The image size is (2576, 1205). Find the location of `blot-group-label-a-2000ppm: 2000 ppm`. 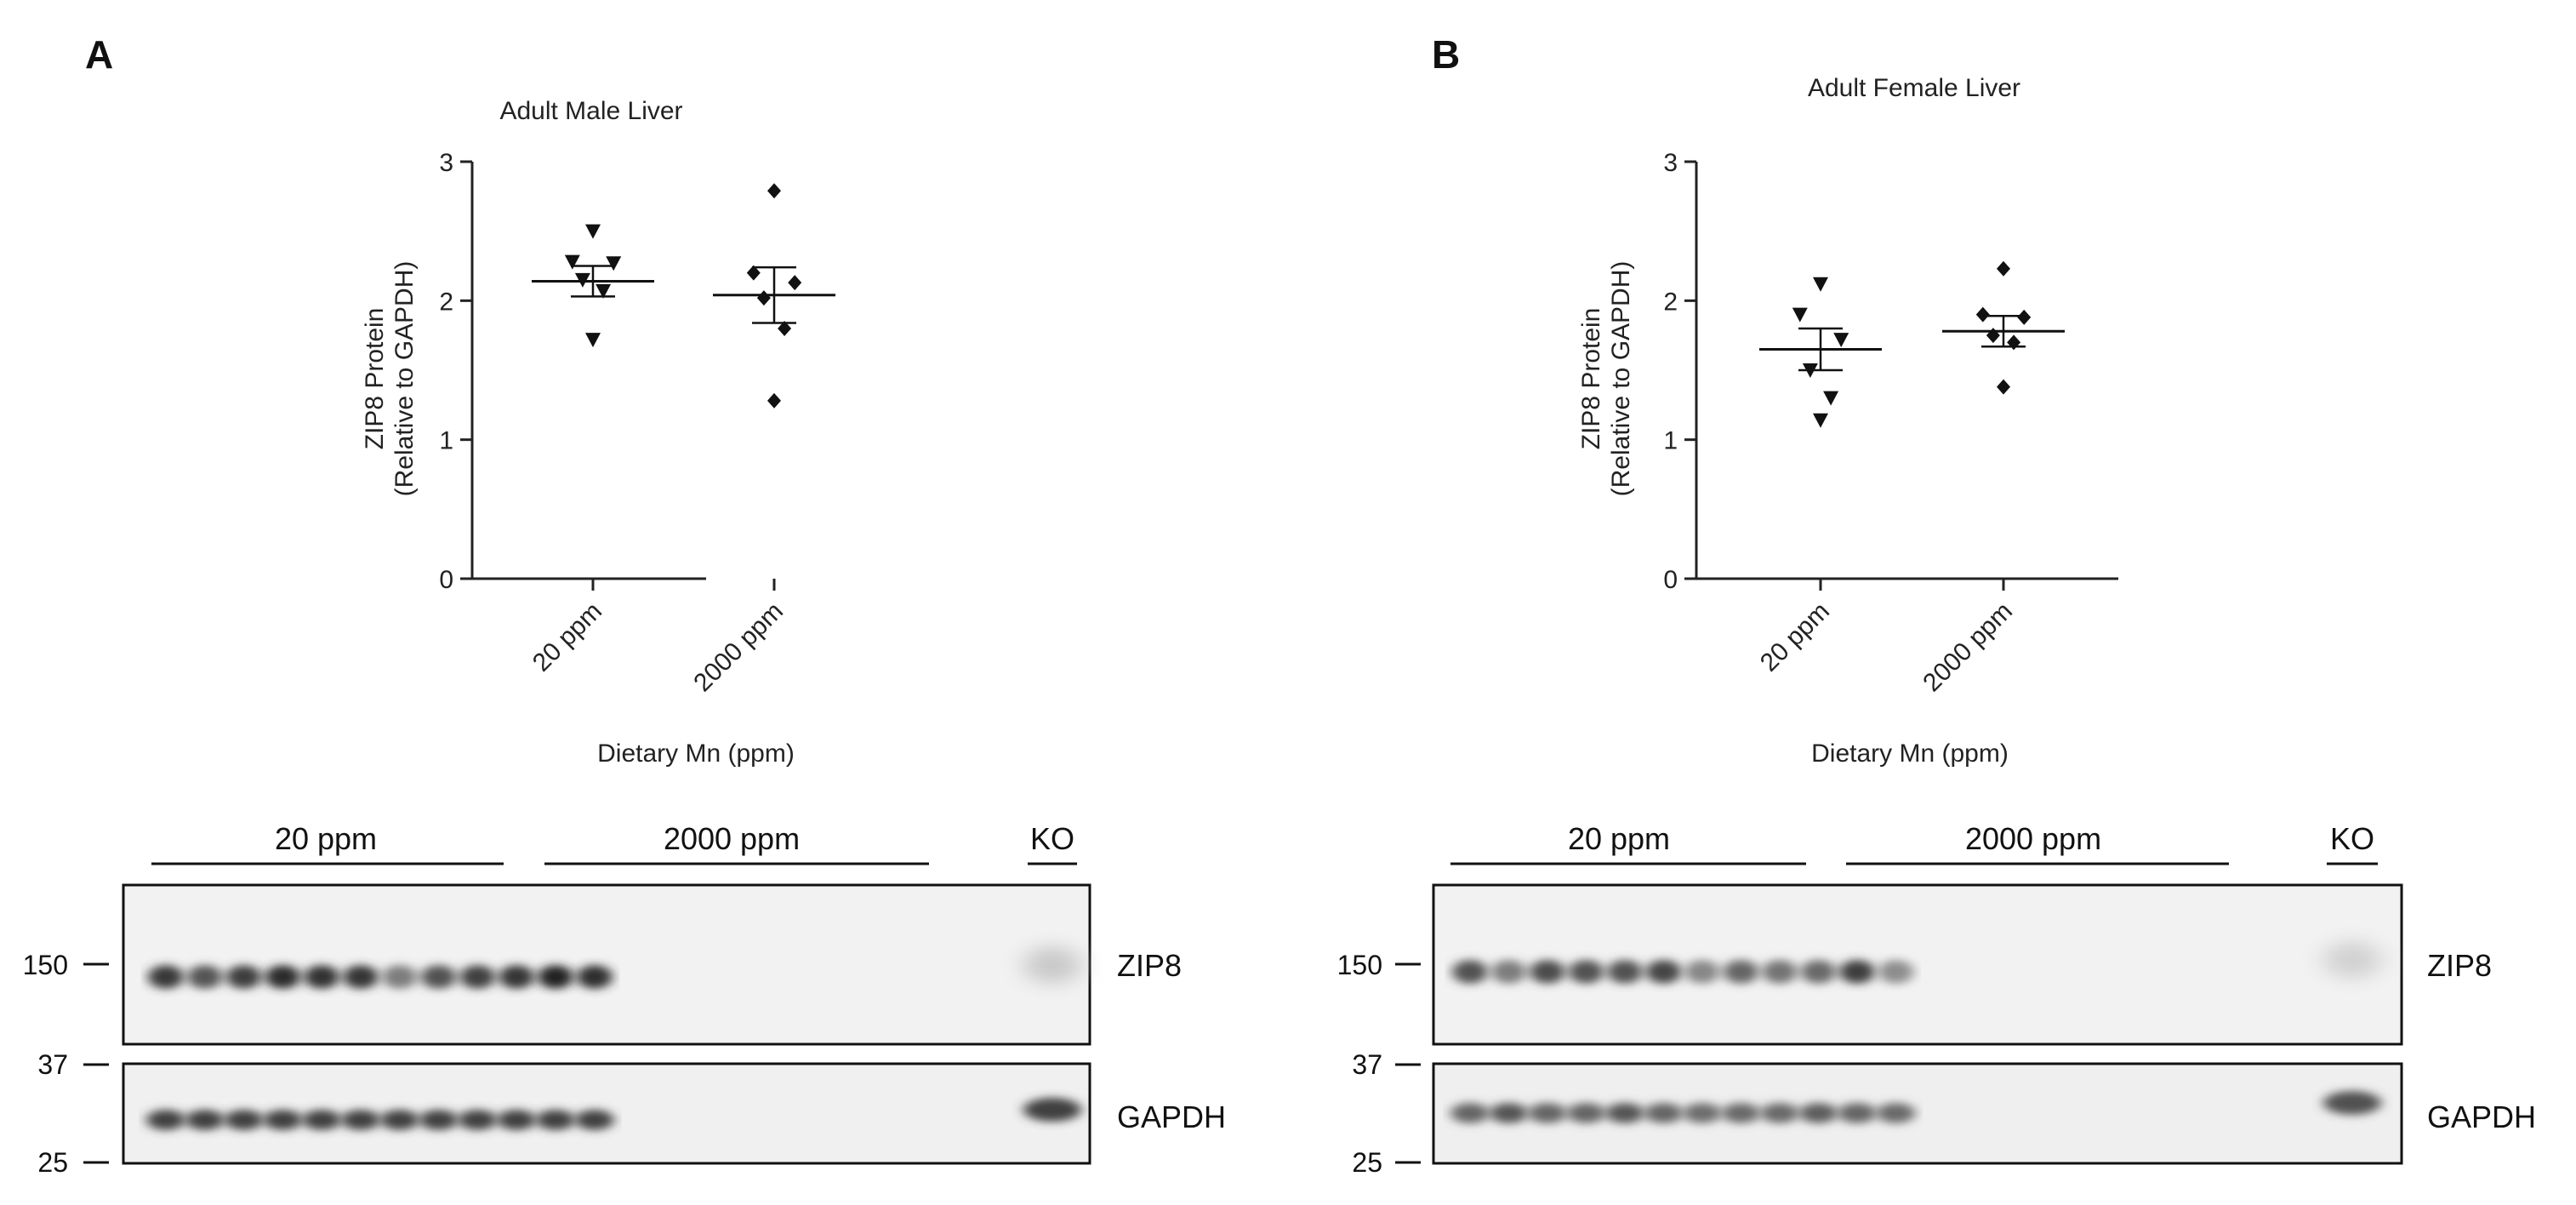

blot-group-label-a-2000ppm: 2000 ppm is located at coordinates (732, 839).